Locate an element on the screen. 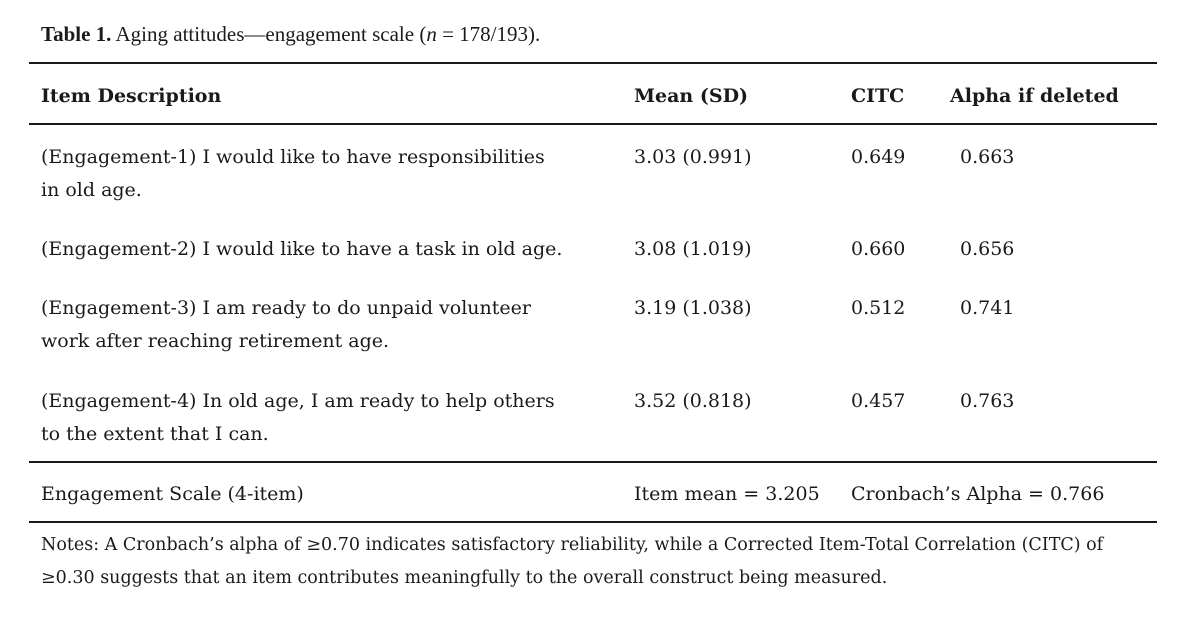  table-caption-label: Table 1. is located at coordinates (76, 34).